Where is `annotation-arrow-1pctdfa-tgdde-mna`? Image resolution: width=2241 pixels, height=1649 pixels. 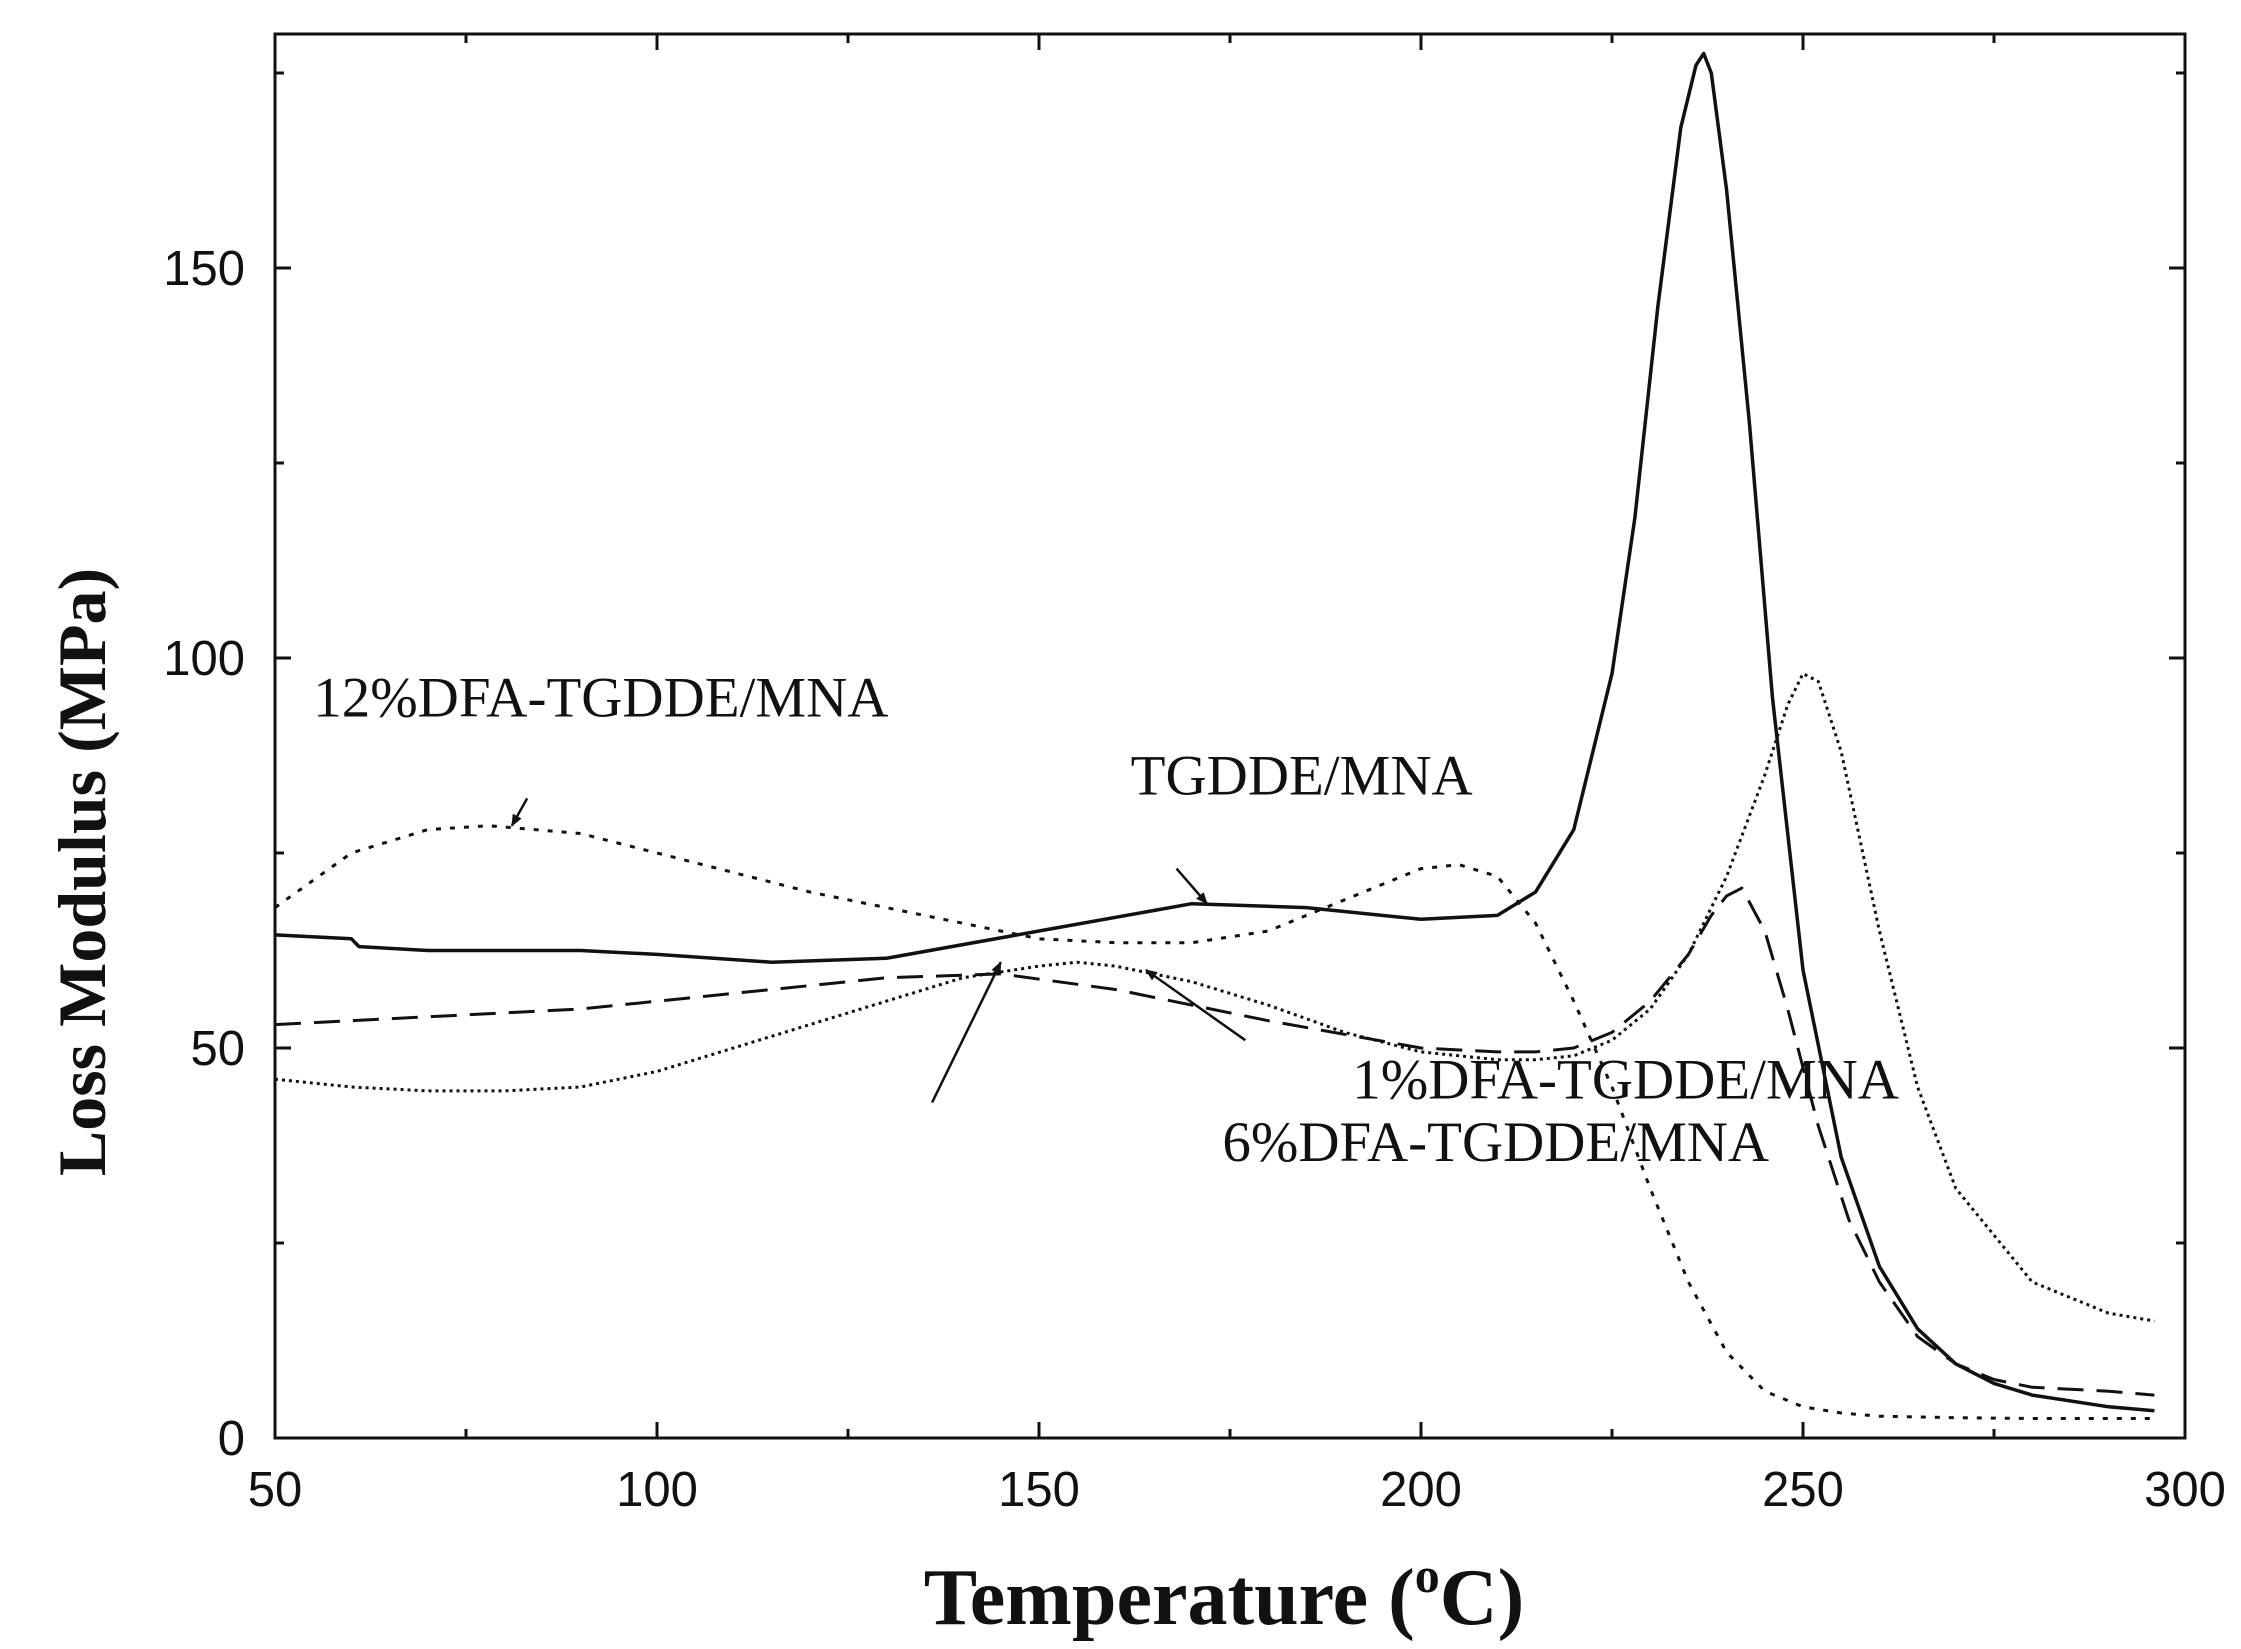 annotation-arrow-1pctdfa-tgdde-mna is located at coordinates (1196, 1005).